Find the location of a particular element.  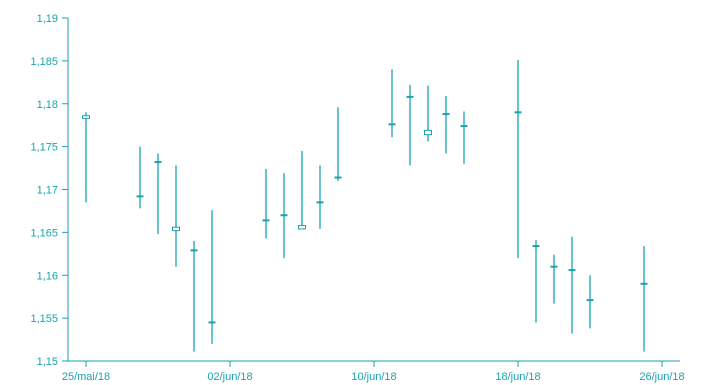

y-tick-label: 1,18 is located at coordinates (47, 105).